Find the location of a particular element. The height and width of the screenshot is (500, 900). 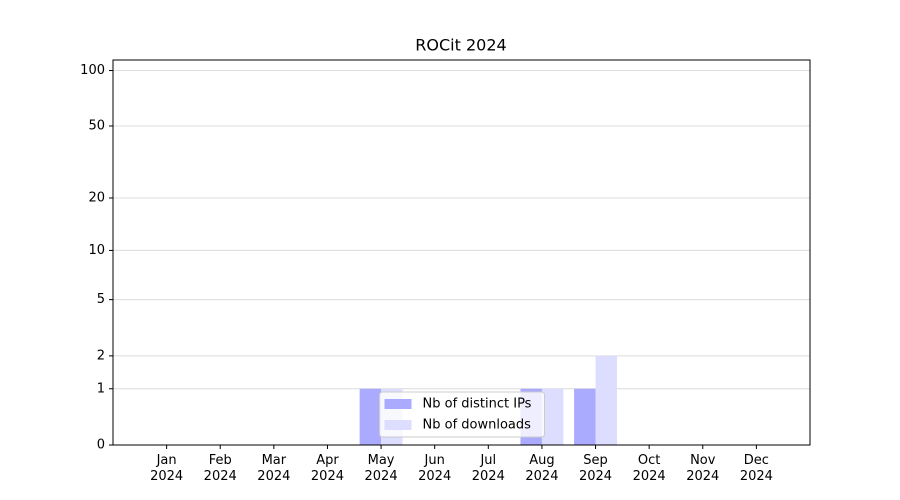

y-tick-label: 20 is located at coordinates (96, 197).